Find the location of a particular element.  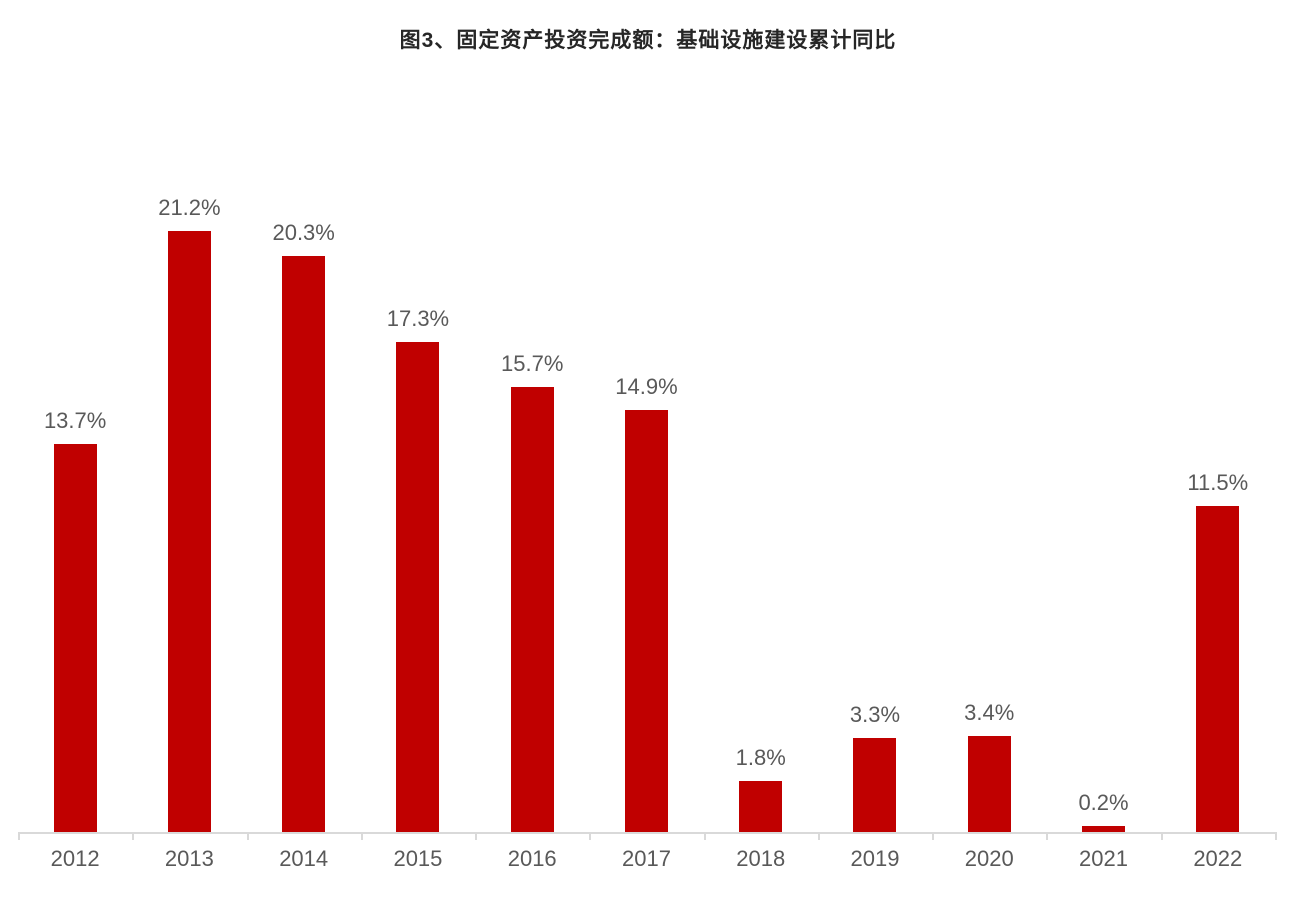

bar-group-2022: 11.5% is located at coordinates (1218, 476).